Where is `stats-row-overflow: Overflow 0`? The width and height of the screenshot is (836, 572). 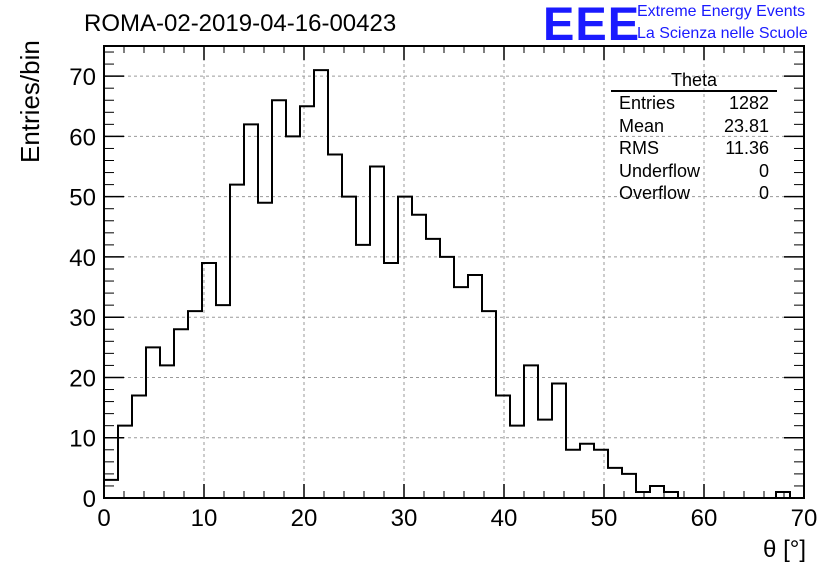 stats-row-overflow: Overflow 0 is located at coordinates (694, 193).